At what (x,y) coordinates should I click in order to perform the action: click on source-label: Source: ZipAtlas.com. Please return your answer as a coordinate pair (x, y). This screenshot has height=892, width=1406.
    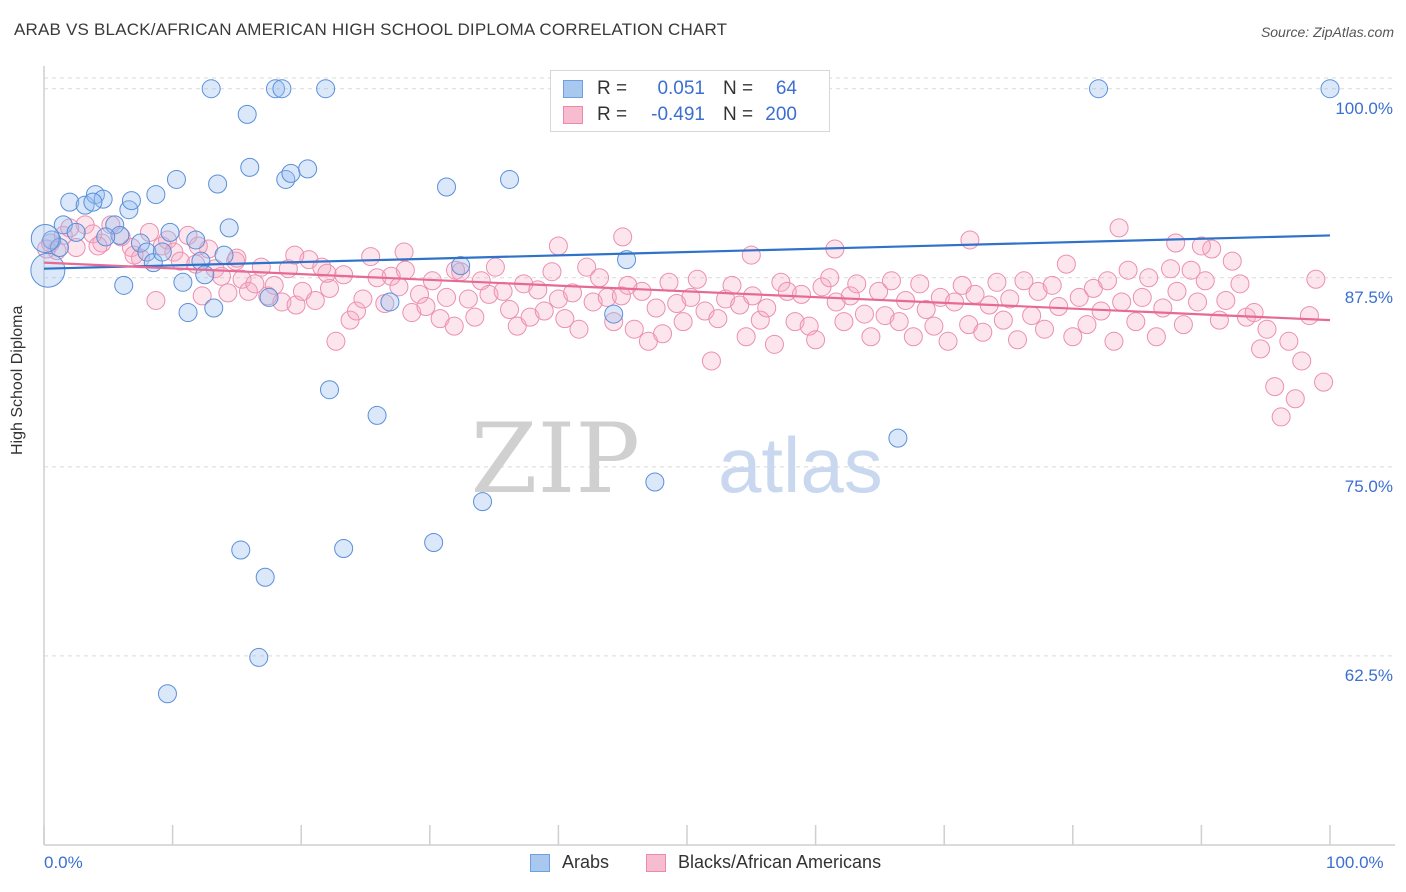
    Looking at the image, I should click on (1327, 32).